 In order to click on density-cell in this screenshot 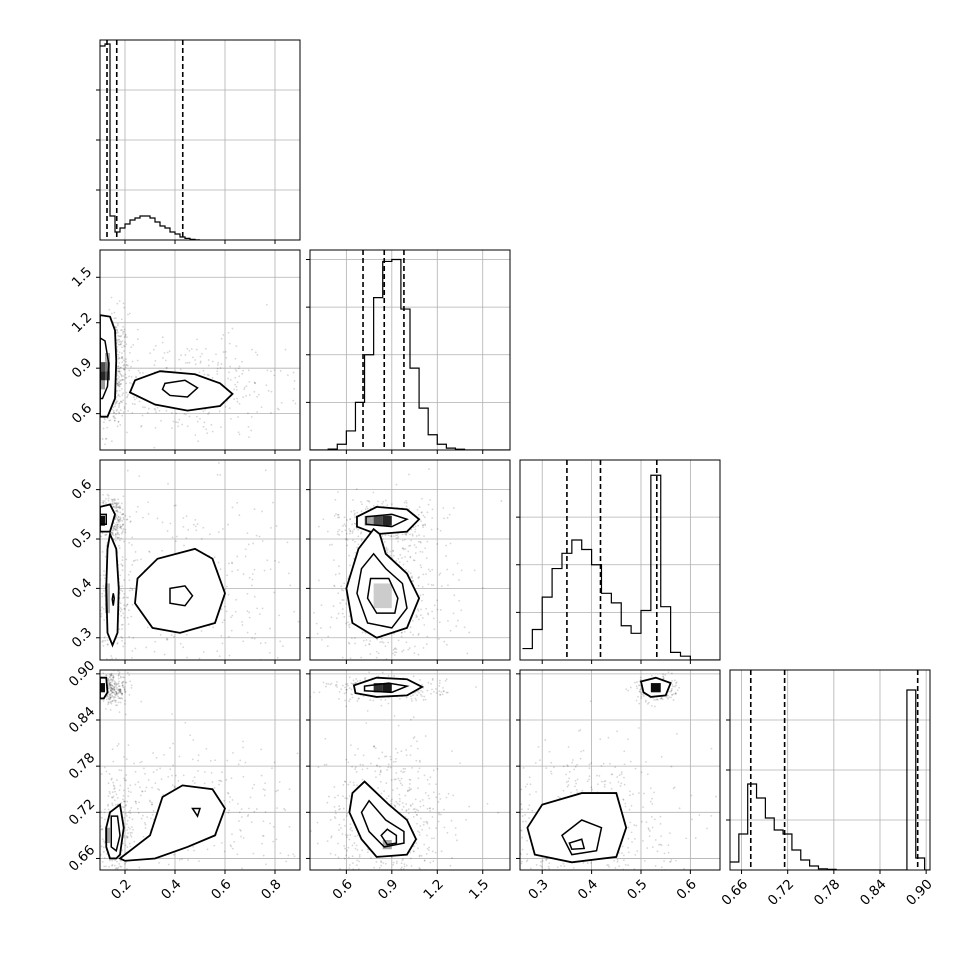, I will do `click(387, 688)`.